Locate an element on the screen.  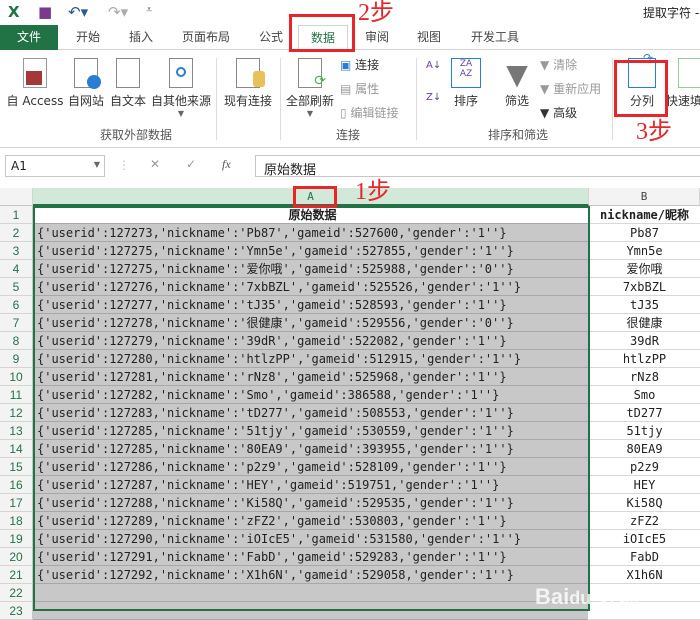
cell-b: FabD is located at coordinates (644, 557).